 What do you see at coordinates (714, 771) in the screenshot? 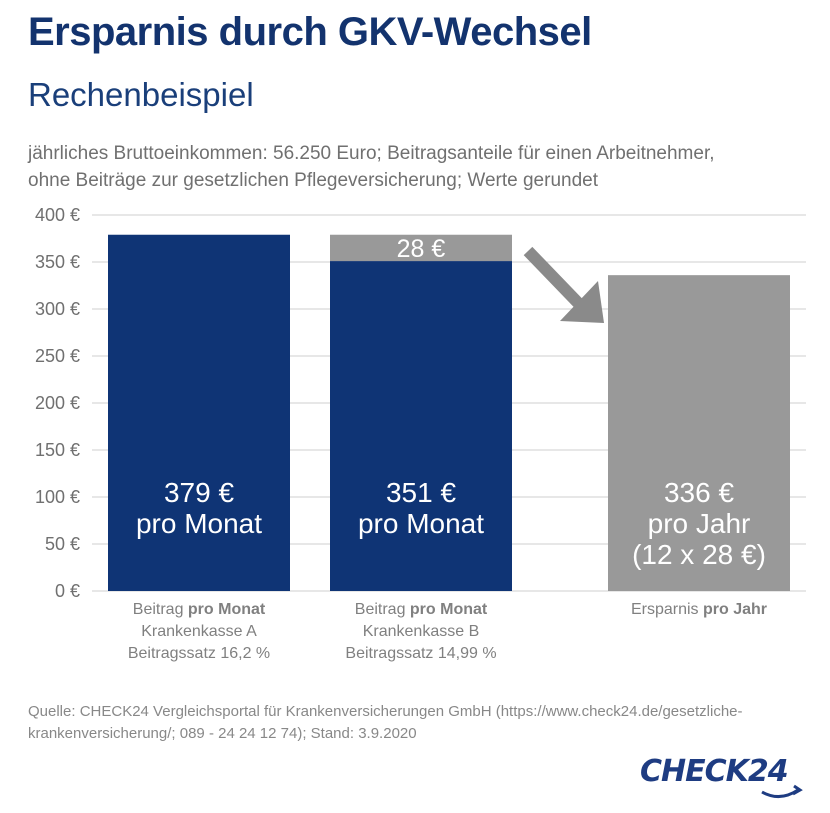
I see `logo-text: CHECK24` at bounding box center [714, 771].